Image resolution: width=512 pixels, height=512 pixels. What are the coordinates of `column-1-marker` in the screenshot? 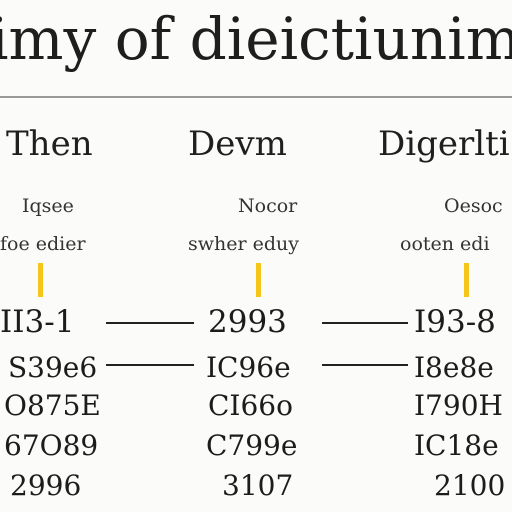 It's located at (40, 280).